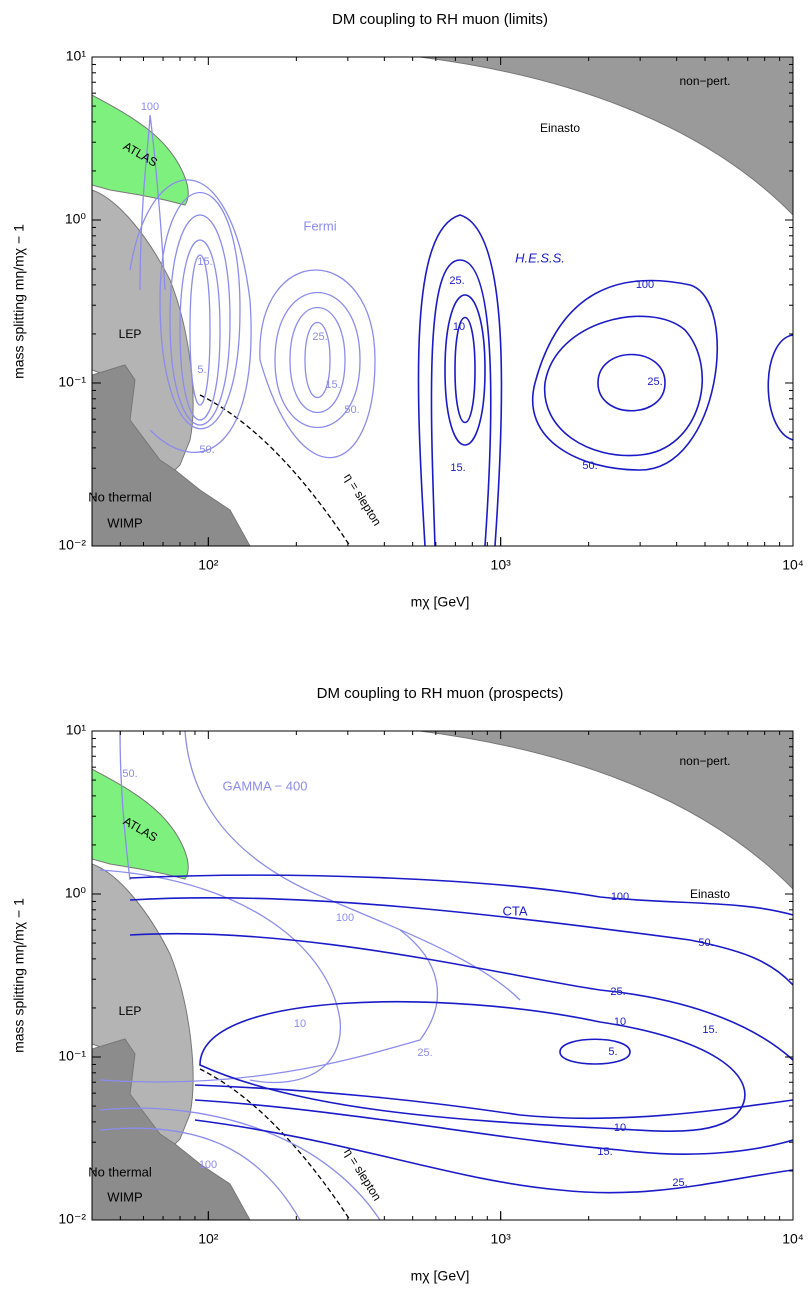 This screenshot has width=811, height=1291. I want to click on y-tick-label: 10¹, so click(76, 56).